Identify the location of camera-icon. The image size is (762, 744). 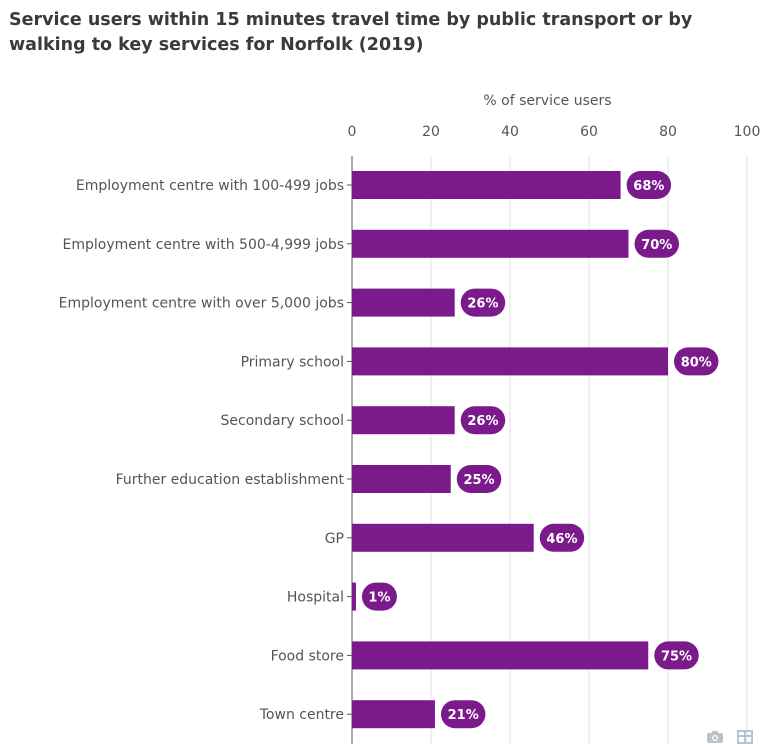
(715, 737).